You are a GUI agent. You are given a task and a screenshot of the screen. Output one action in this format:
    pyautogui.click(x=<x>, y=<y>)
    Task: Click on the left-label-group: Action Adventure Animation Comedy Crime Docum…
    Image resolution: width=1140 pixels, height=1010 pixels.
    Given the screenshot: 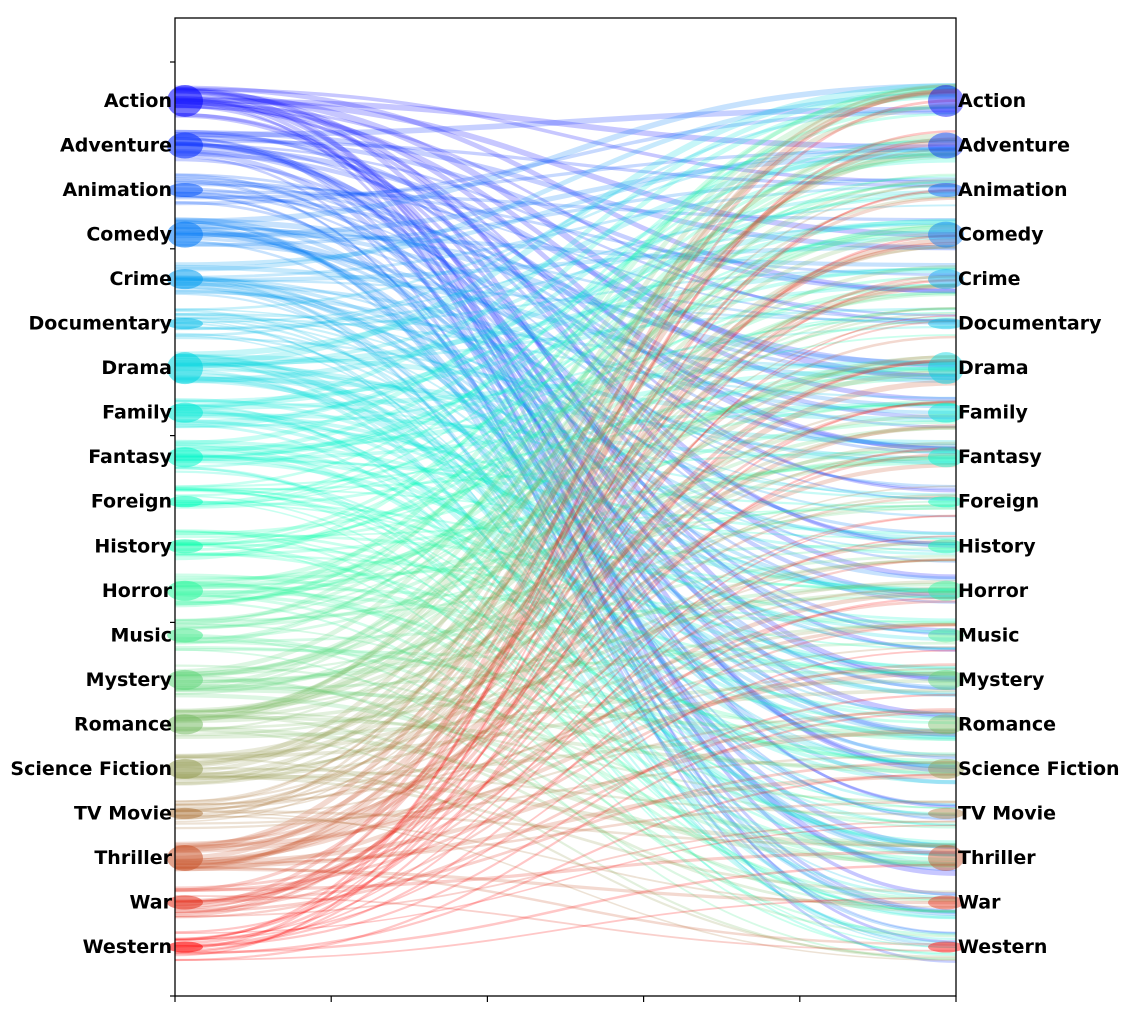 What is the action you would take?
    pyautogui.click(x=91, y=524)
    